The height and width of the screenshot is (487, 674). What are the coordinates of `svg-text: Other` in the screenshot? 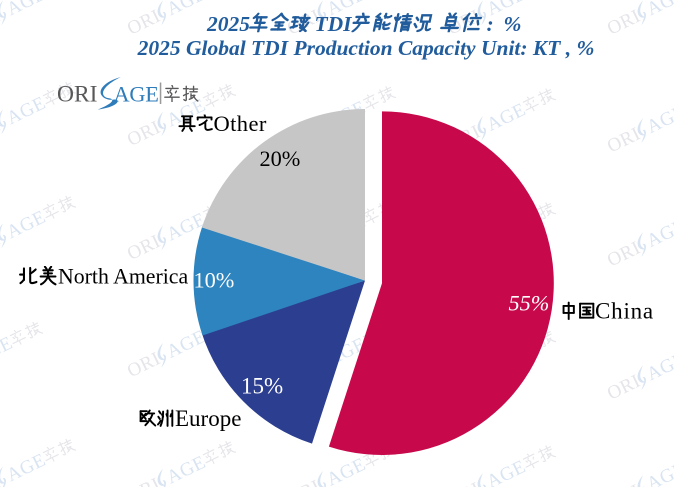 It's located at (240, 123).